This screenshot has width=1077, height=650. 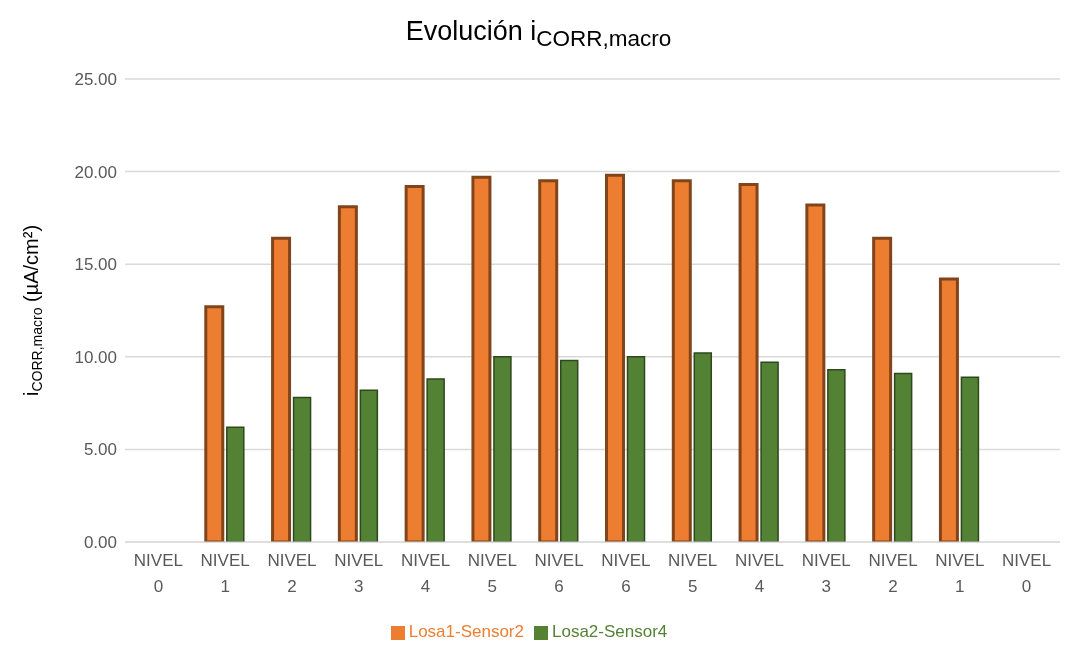 What do you see at coordinates (100, 543) in the screenshot?
I see `y-tick-label: 0.00` at bounding box center [100, 543].